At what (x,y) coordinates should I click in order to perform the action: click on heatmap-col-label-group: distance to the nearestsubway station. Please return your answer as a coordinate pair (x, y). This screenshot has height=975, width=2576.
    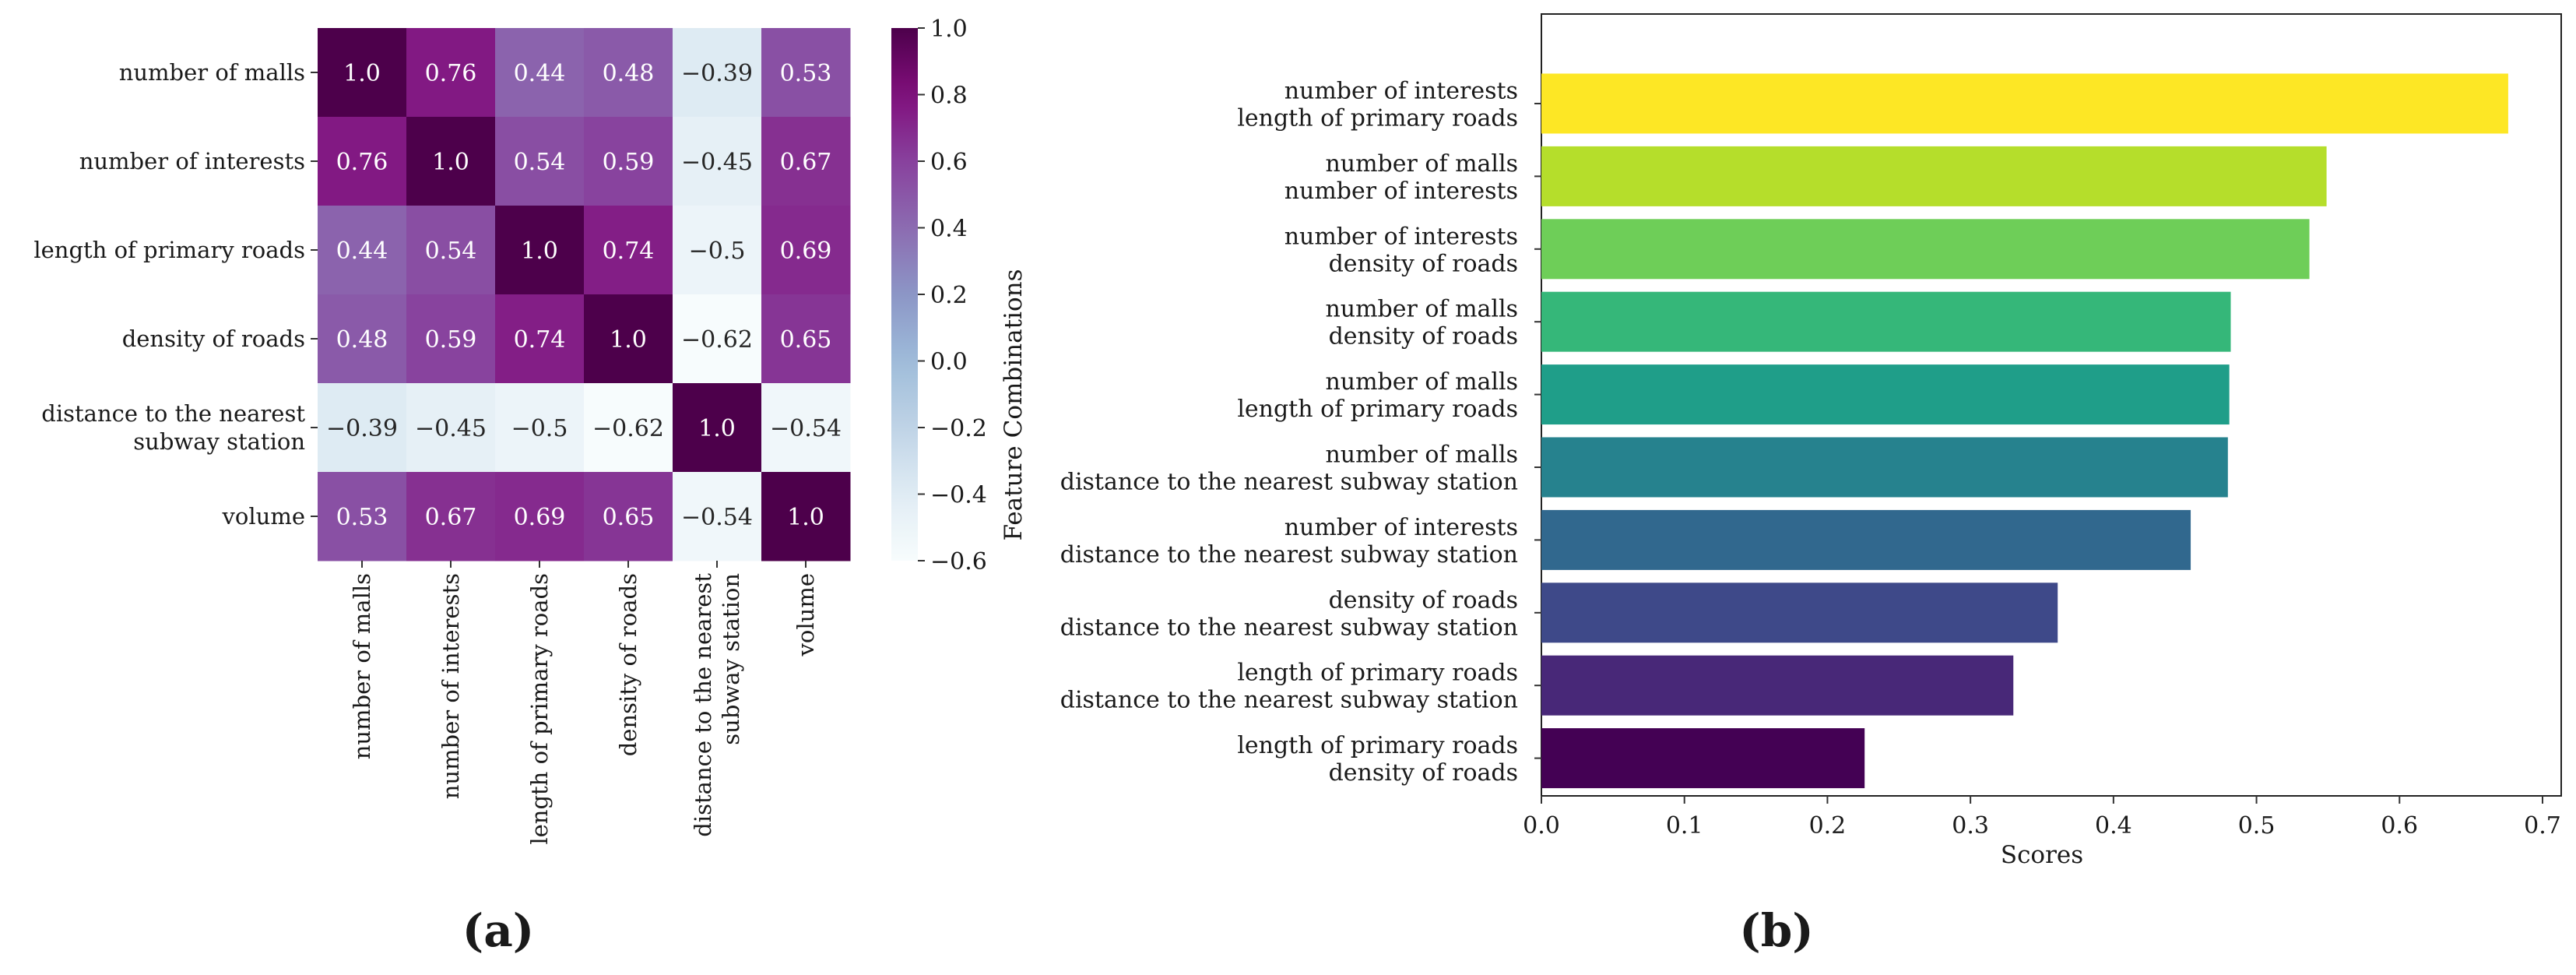
    Looking at the image, I should click on (717, 705).